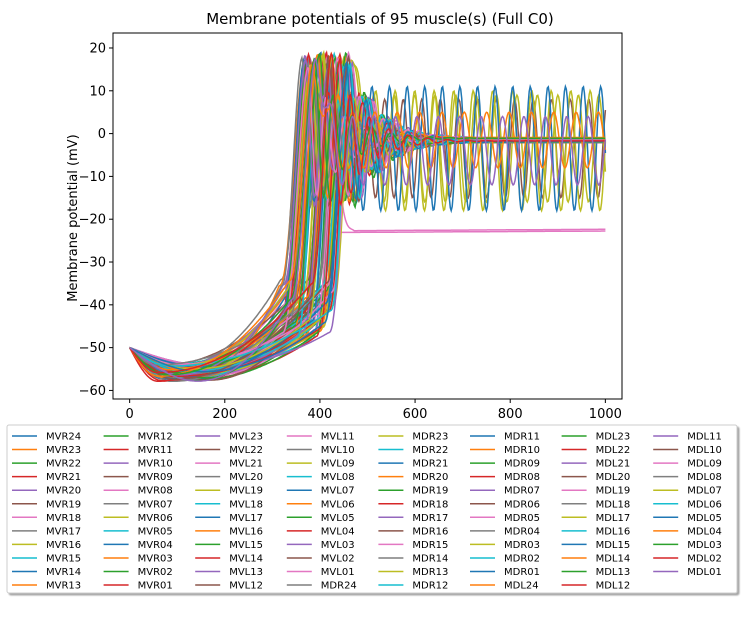  What do you see at coordinates (522, 504) in the screenshot?
I see `legend-label: MDR06` at bounding box center [522, 504].